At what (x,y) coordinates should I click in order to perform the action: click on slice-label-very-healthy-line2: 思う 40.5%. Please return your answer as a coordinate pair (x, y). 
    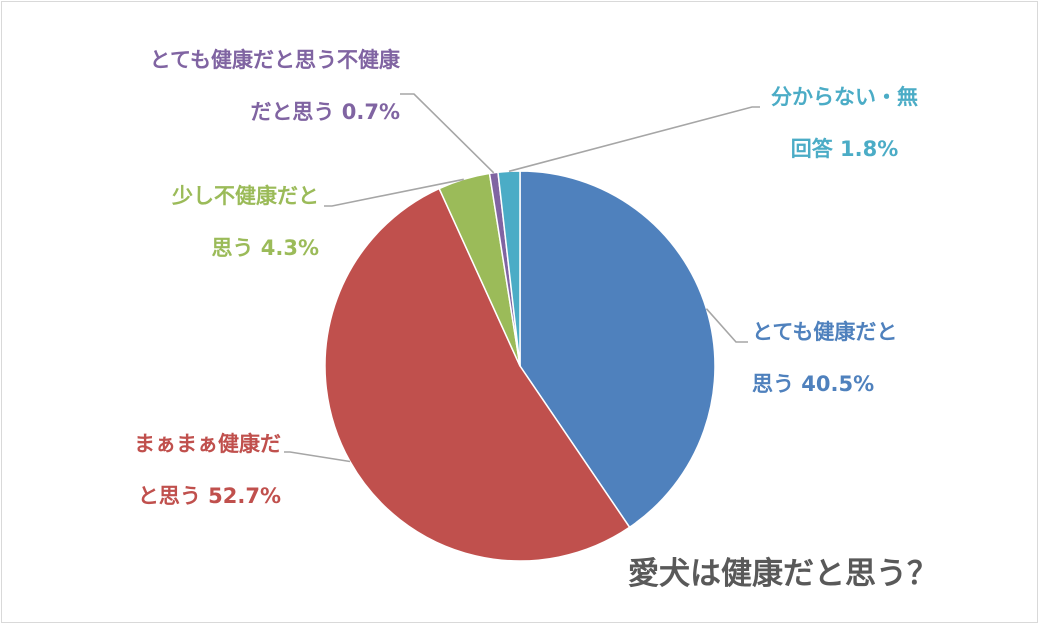
    Looking at the image, I should click on (813, 384).